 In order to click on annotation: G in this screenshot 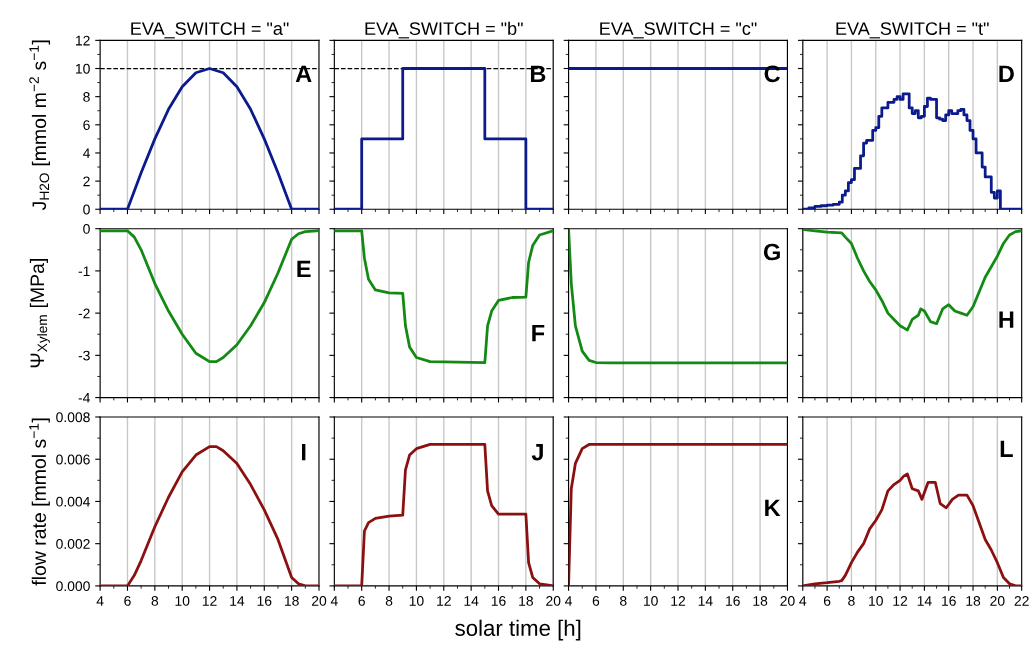, I will do `click(771, 252)`.